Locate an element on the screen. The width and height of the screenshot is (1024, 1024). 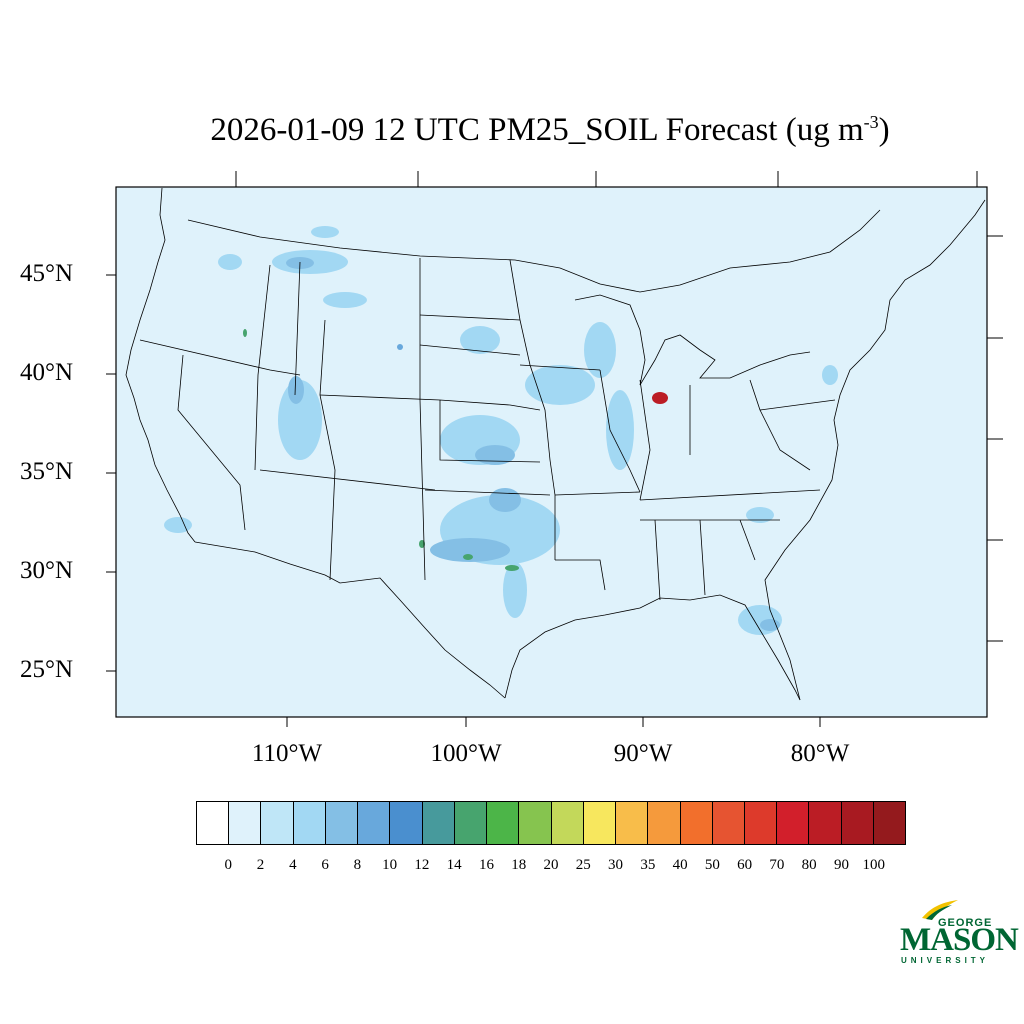
colorbar-label-3: 6 is located at coordinates (325, 865).